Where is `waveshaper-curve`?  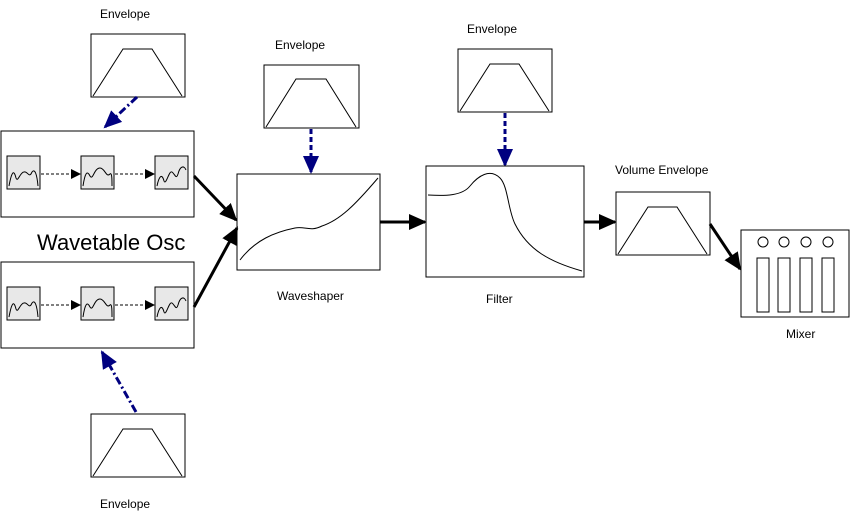 waveshaper-curve is located at coordinates (309, 219).